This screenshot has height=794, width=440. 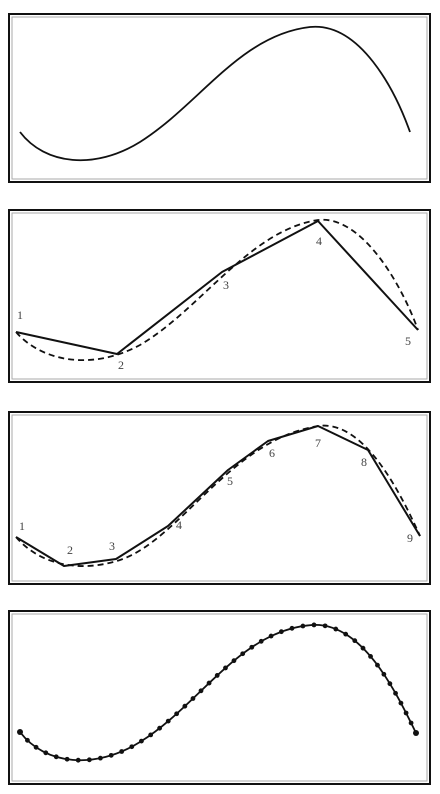 What do you see at coordinates (410, 538) in the screenshot?
I see `point-label: 9` at bounding box center [410, 538].